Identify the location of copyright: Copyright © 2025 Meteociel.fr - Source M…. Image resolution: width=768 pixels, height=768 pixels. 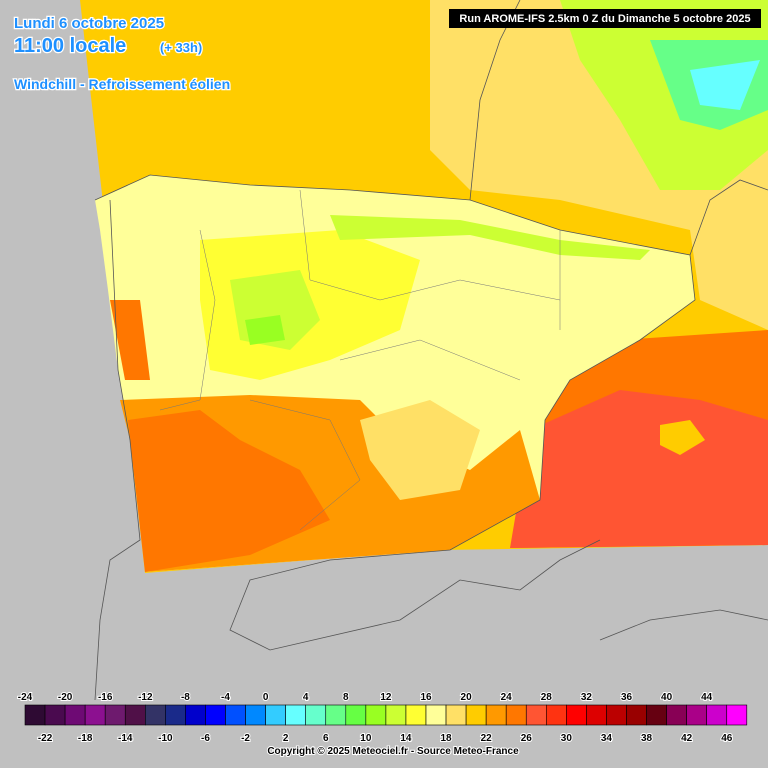
(393, 751).